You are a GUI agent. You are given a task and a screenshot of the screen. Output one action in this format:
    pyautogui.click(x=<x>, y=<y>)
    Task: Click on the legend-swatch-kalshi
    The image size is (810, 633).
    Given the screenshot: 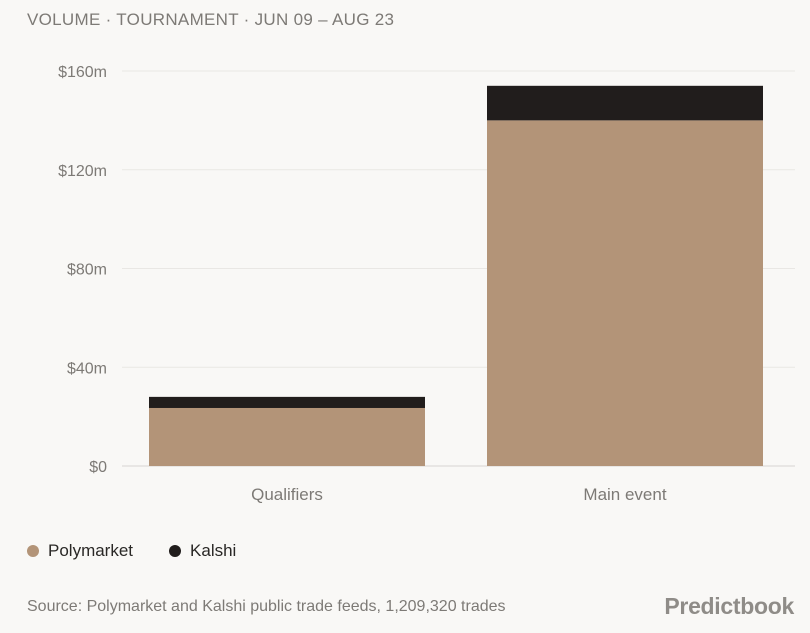 What is the action you would take?
    pyautogui.click(x=175, y=551)
    